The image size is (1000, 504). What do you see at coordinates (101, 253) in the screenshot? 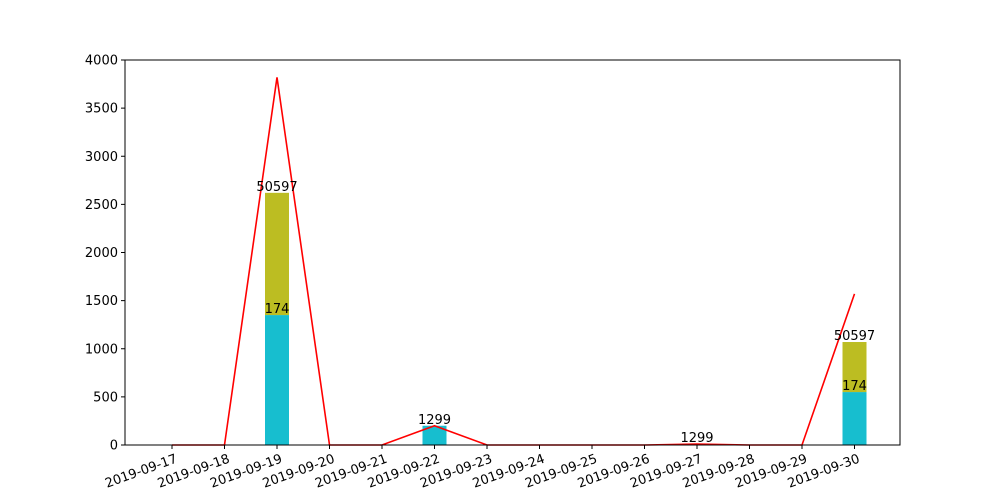
I see `y-tick-label: 2000` at bounding box center [101, 253].